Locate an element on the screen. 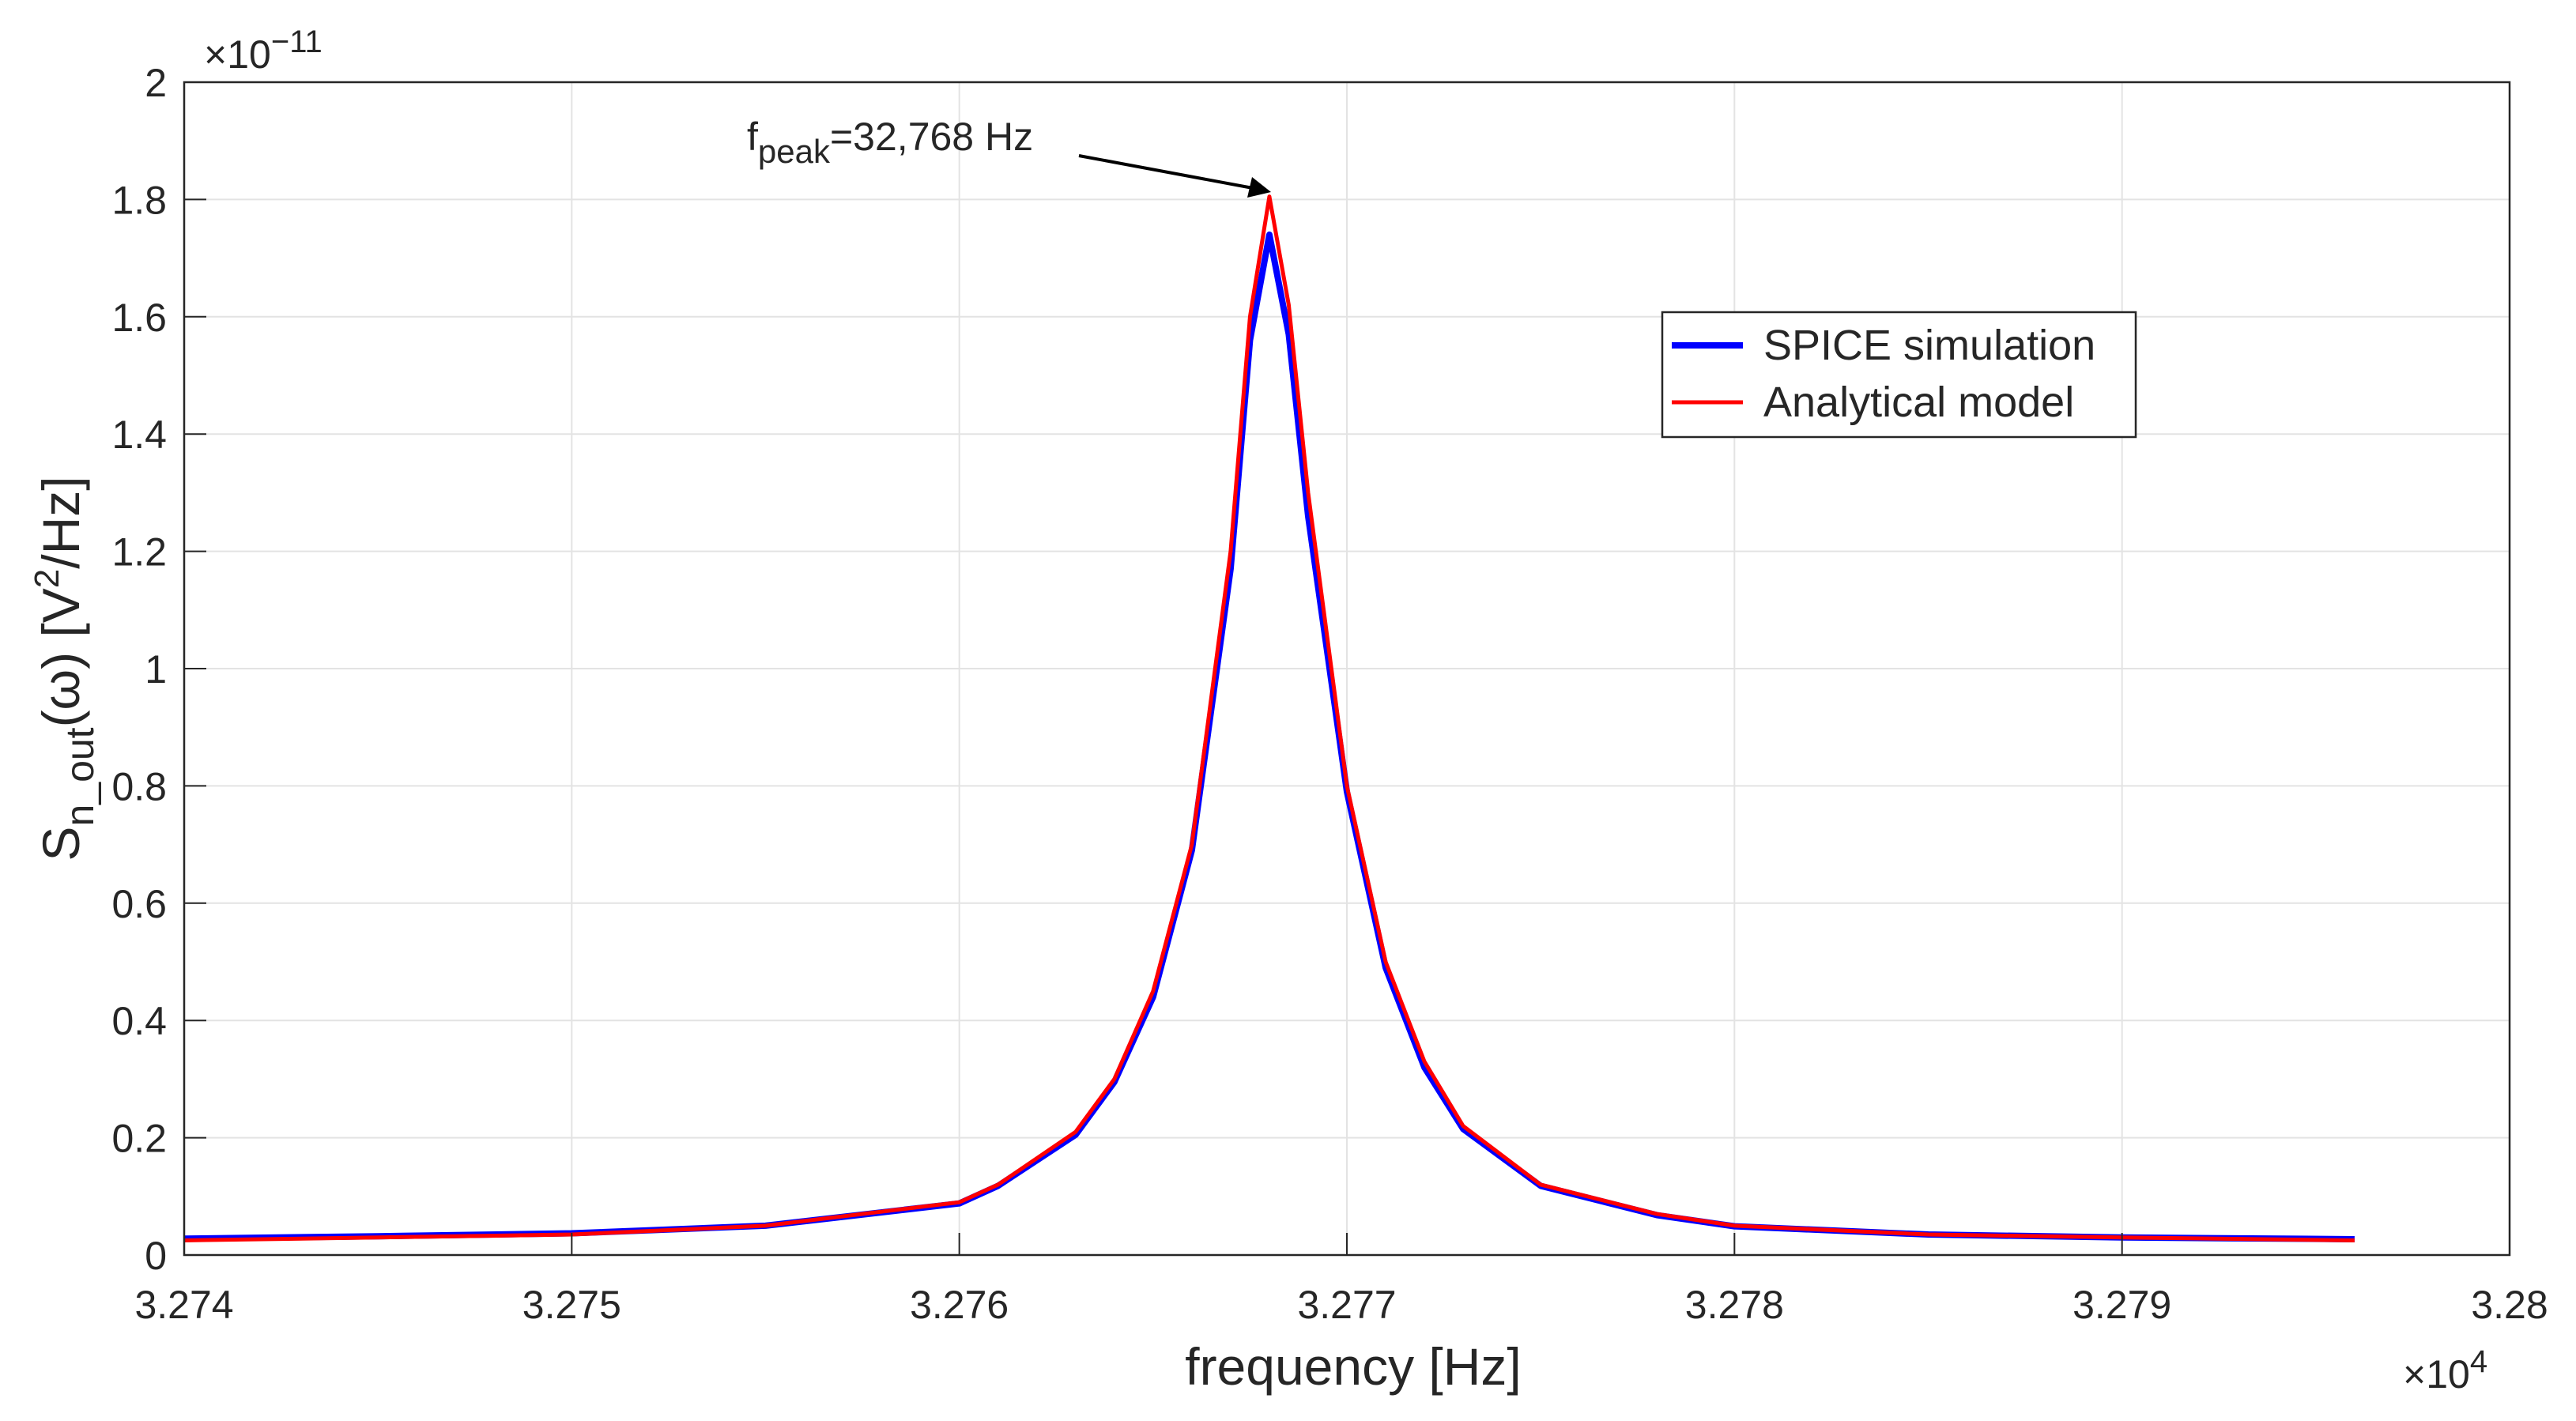 Image resolution: width=2576 pixels, height=1421 pixels. y-exponent-power: −11 is located at coordinates (296, 41).